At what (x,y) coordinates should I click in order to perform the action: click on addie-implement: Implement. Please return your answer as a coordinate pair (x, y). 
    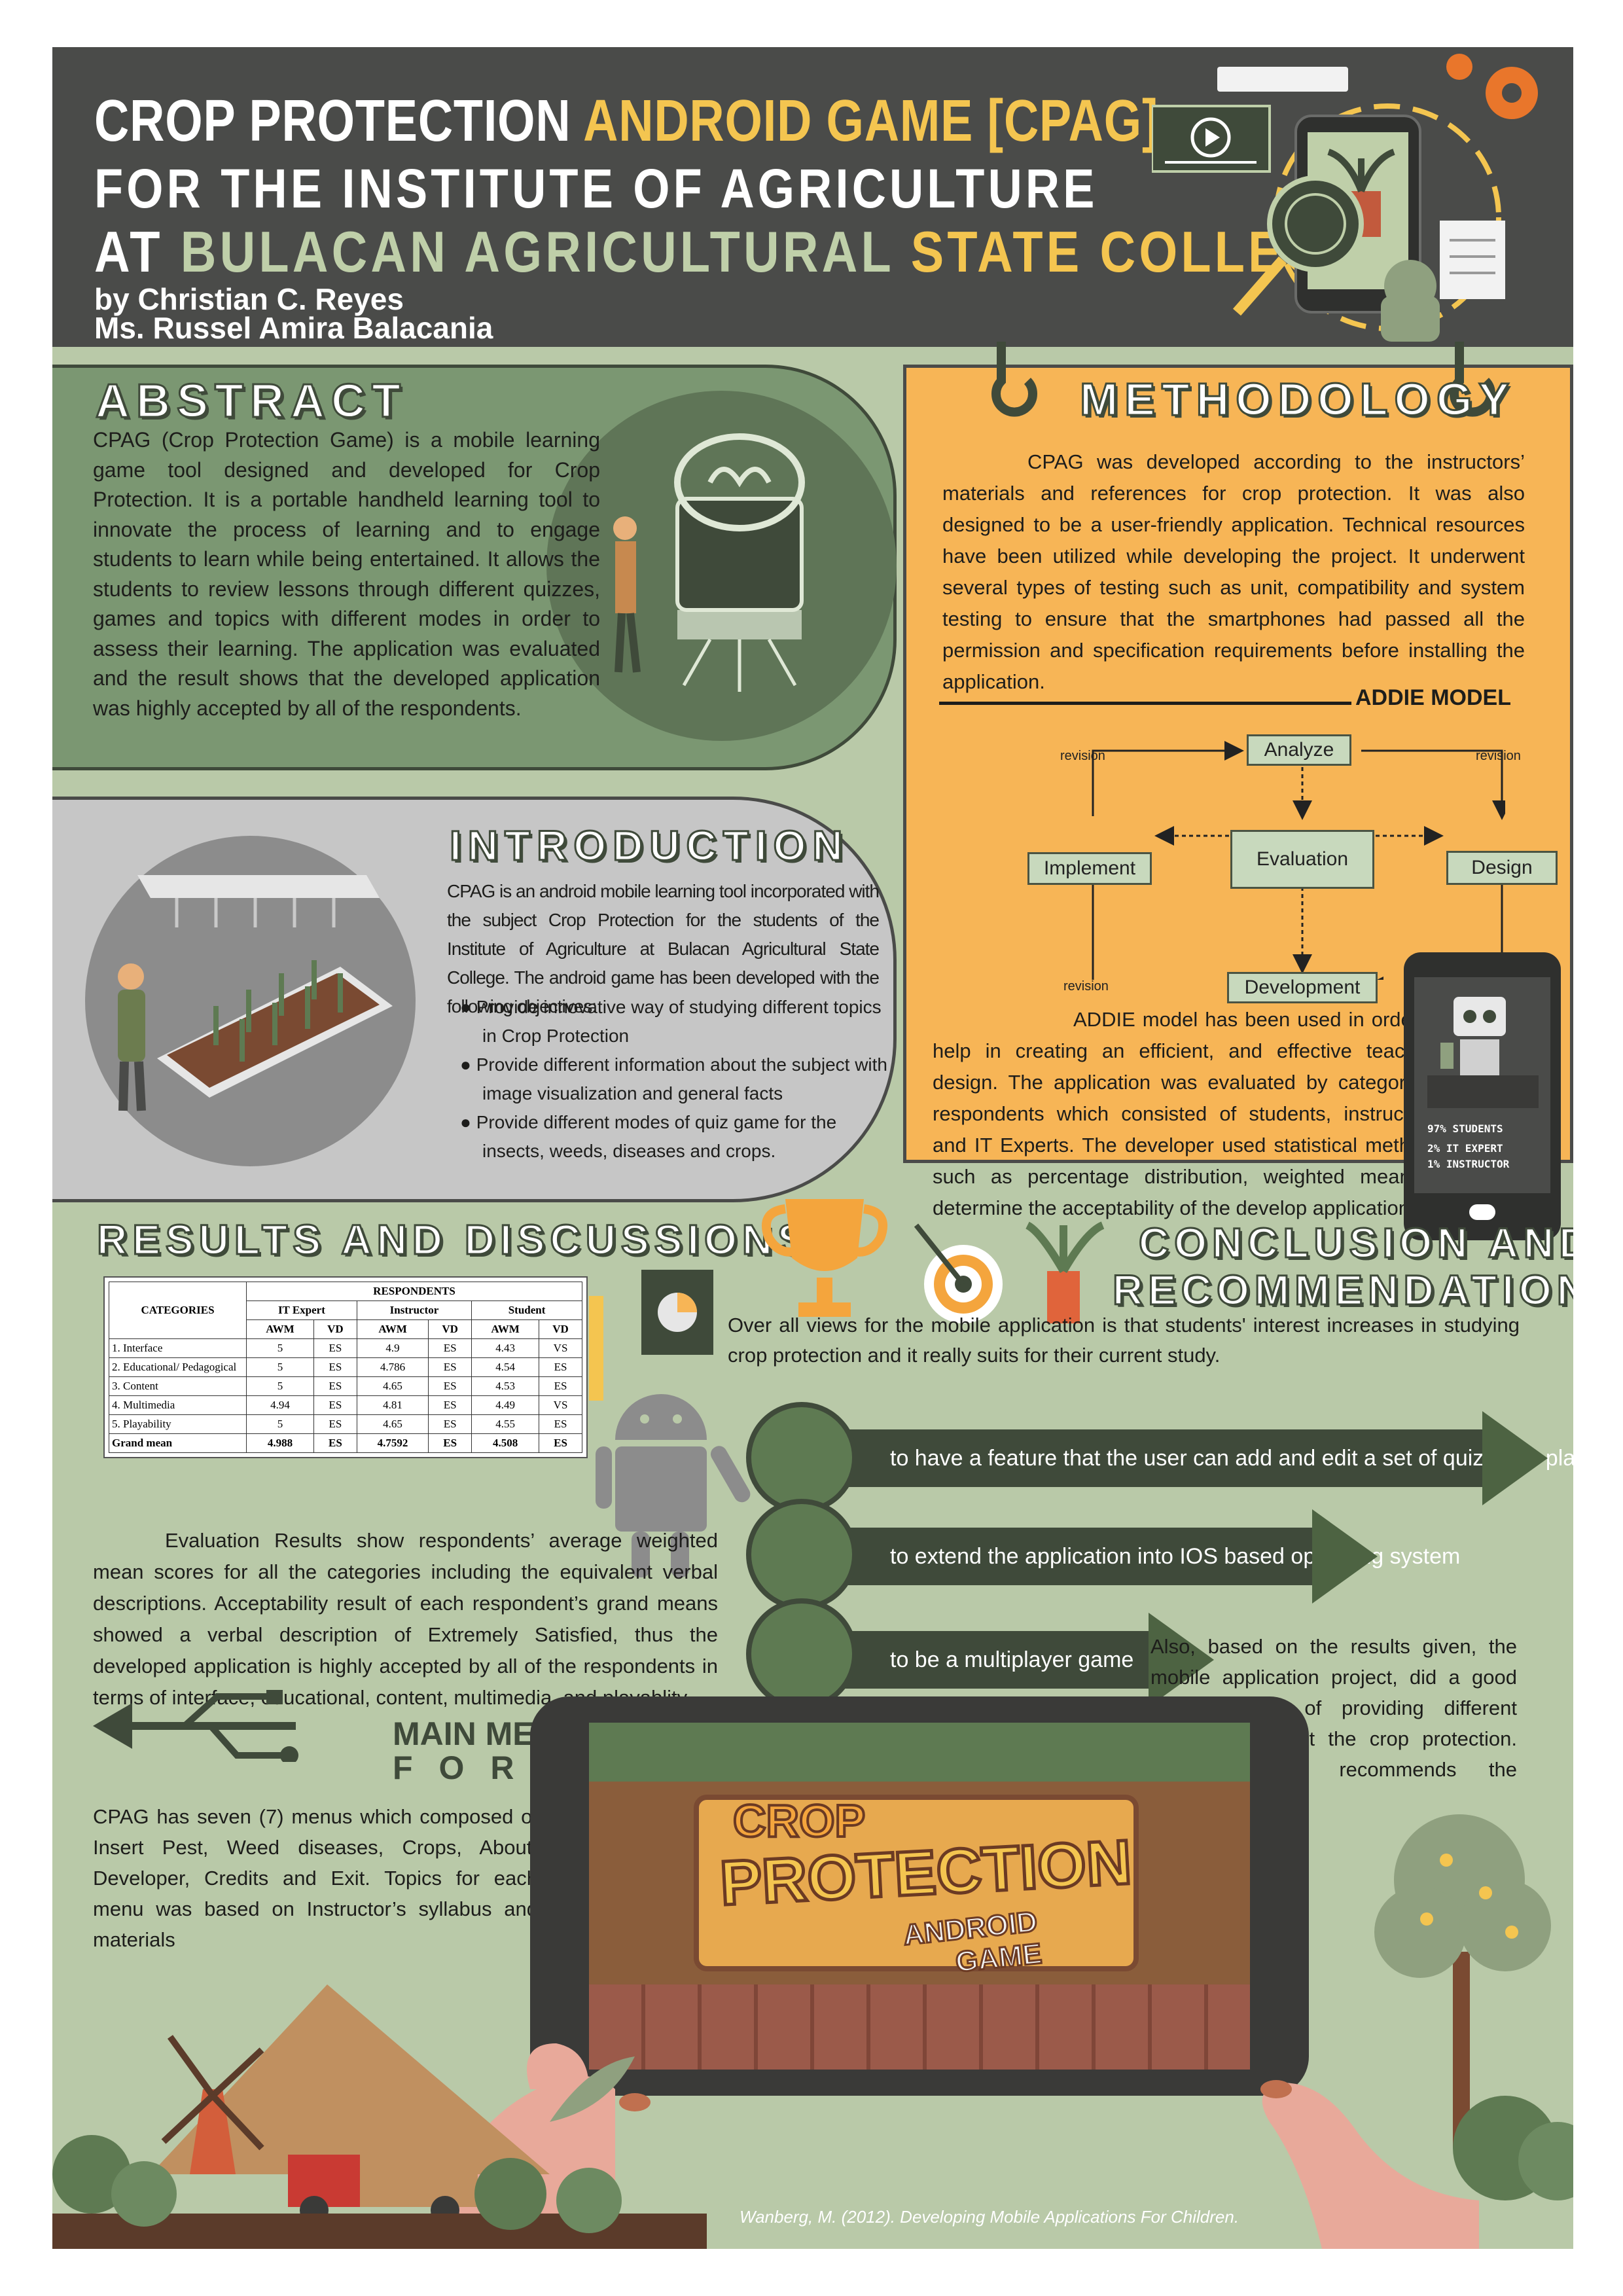
    Looking at the image, I should click on (1089, 869).